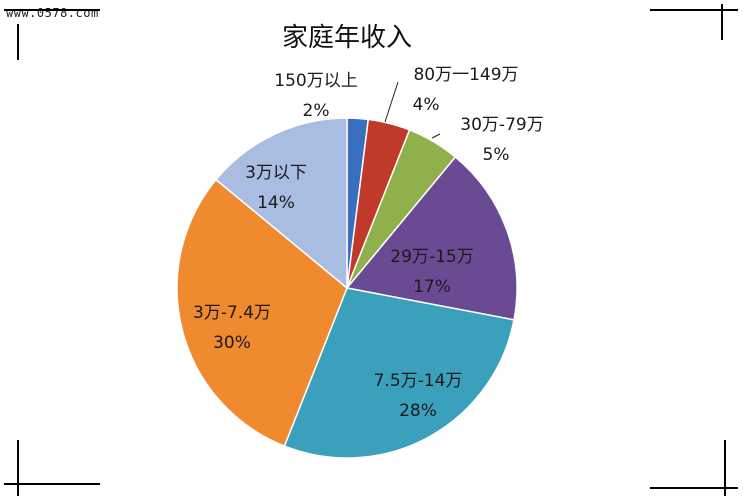 This screenshot has width=743, height=500. Describe the element at coordinates (465, 75) in the screenshot. I see `slice-category-label: 80万一149万` at that location.